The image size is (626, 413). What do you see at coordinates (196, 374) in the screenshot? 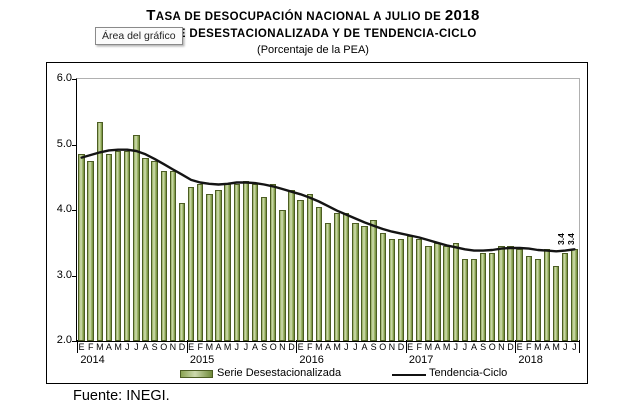
I see `legend-bar-swatch` at bounding box center [196, 374].